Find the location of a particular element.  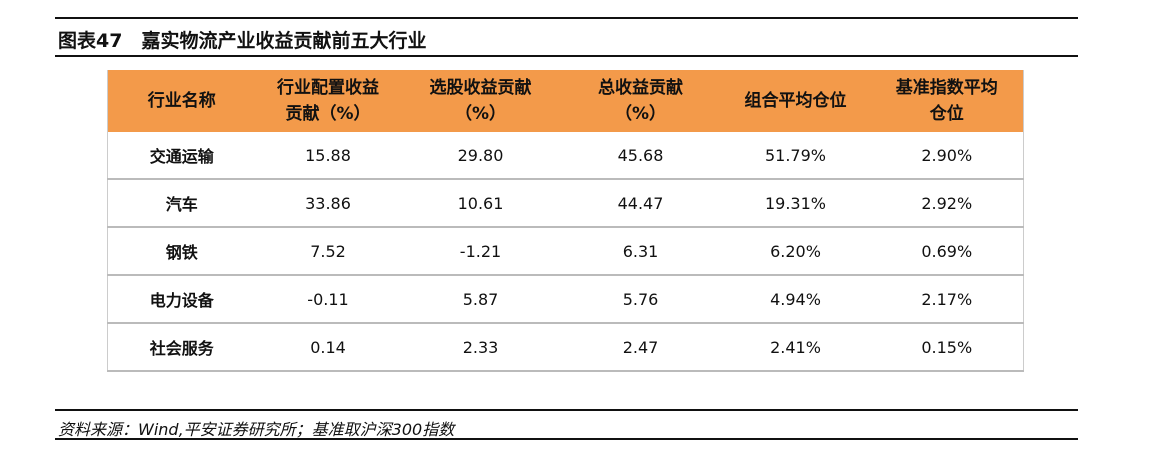

cell: 44.47 is located at coordinates (640, 203).